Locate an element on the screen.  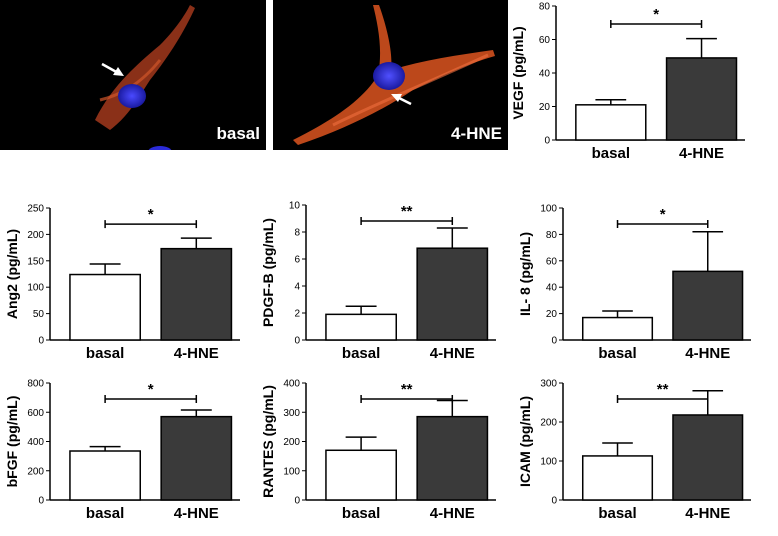
y-axis-label: VEGF (pg/mL) is located at coordinates (518, 72).